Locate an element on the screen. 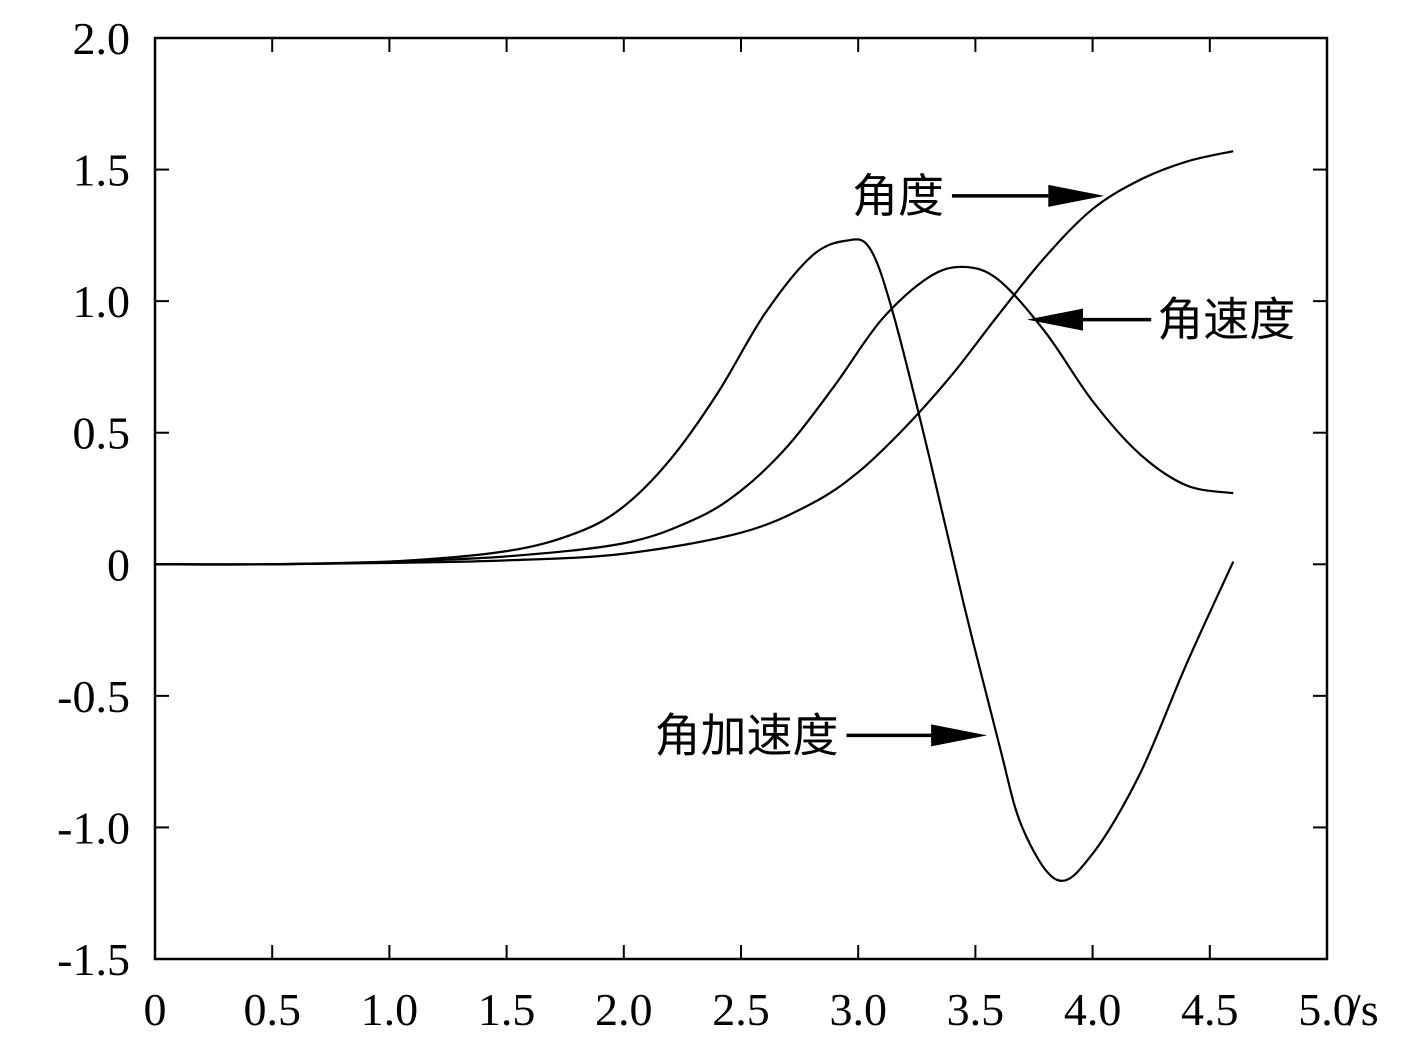  x-tick-label: 2.0 is located at coordinates (624, 1009).